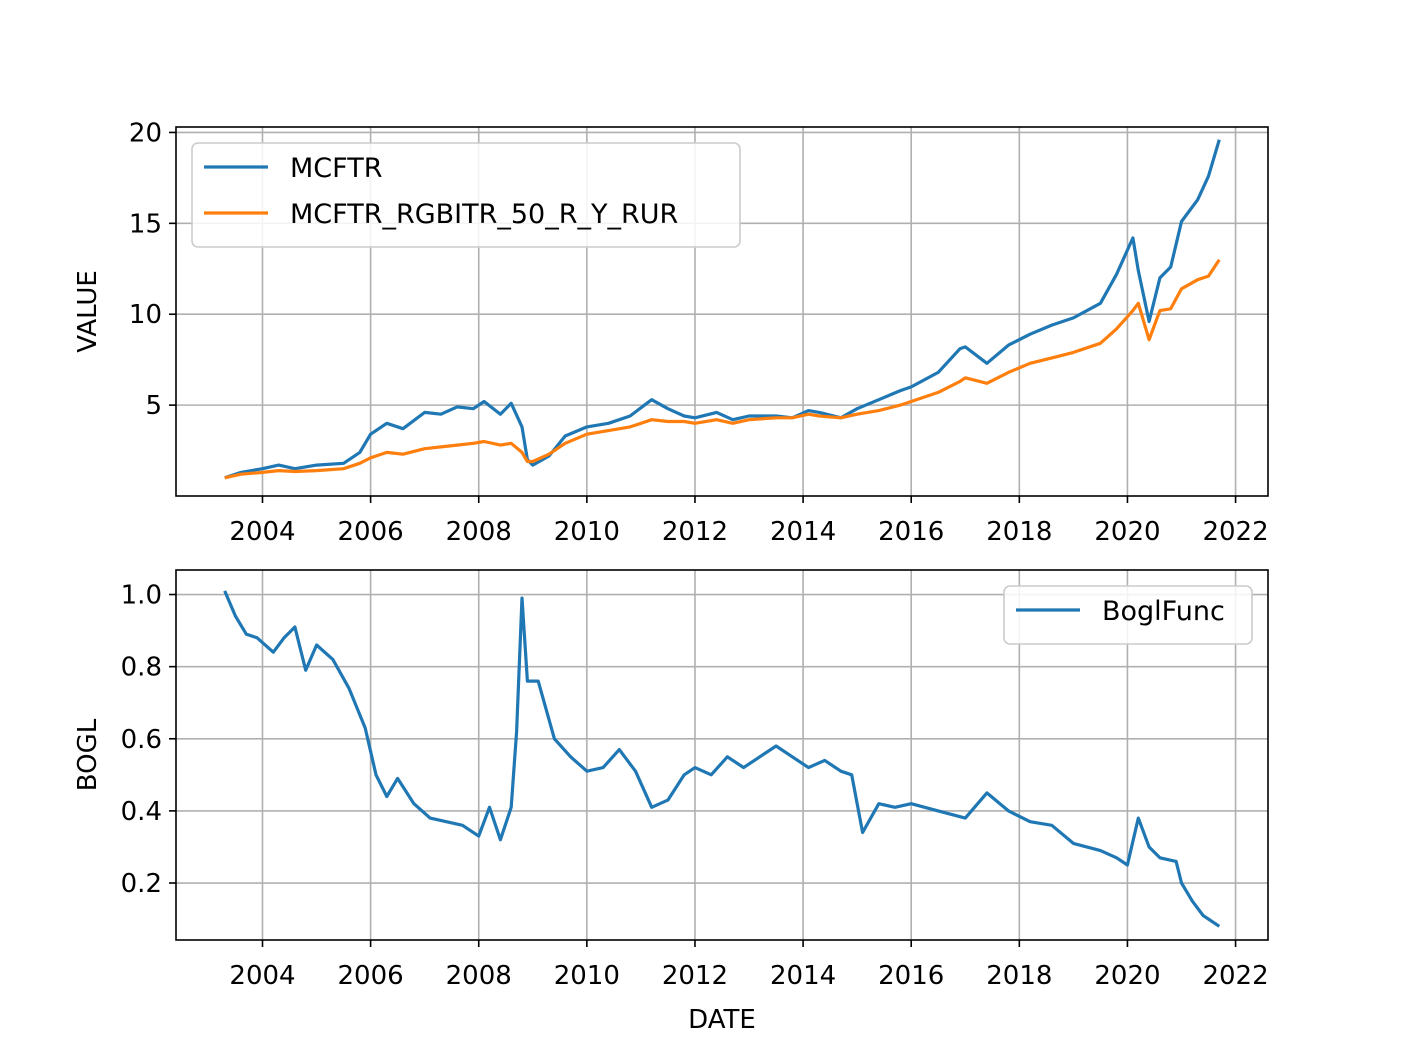  What do you see at coordinates (141, 596) in the screenshot?
I see `y-tick-label-1-0: 1.0` at bounding box center [141, 596].